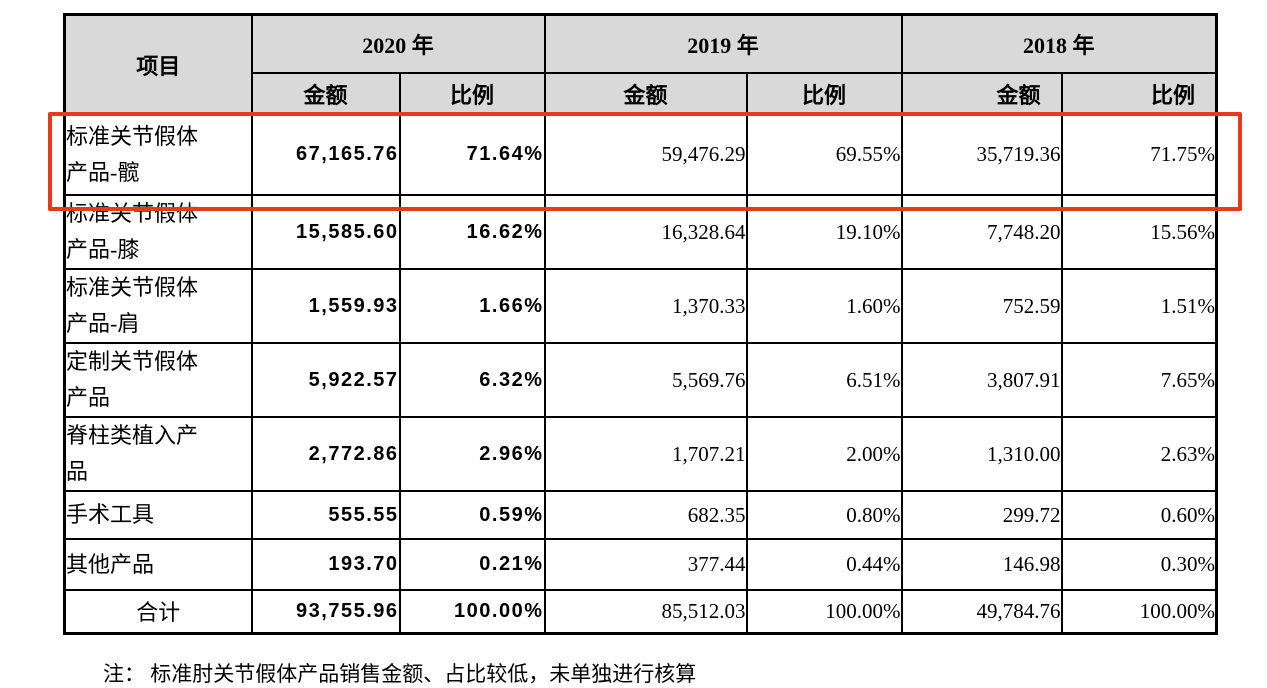 The image size is (1267, 688). What do you see at coordinates (472, 611) in the screenshot?
I see `cell-2020-ratio: 100.00%` at bounding box center [472, 611].